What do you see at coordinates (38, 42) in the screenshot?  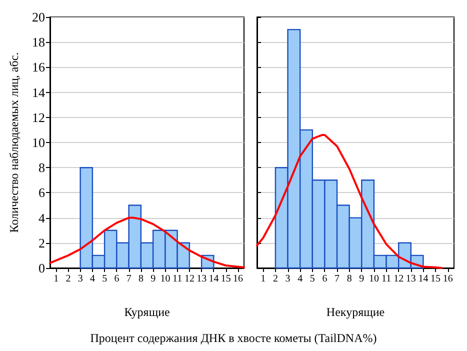 I see `y-tick-label: 18` at bounding box center [38, 42].